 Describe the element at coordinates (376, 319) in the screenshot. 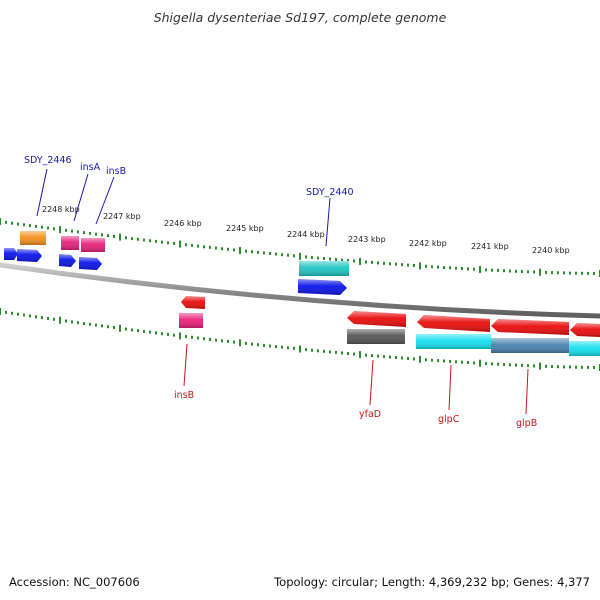

I see `gene-yfad-red` at that location.